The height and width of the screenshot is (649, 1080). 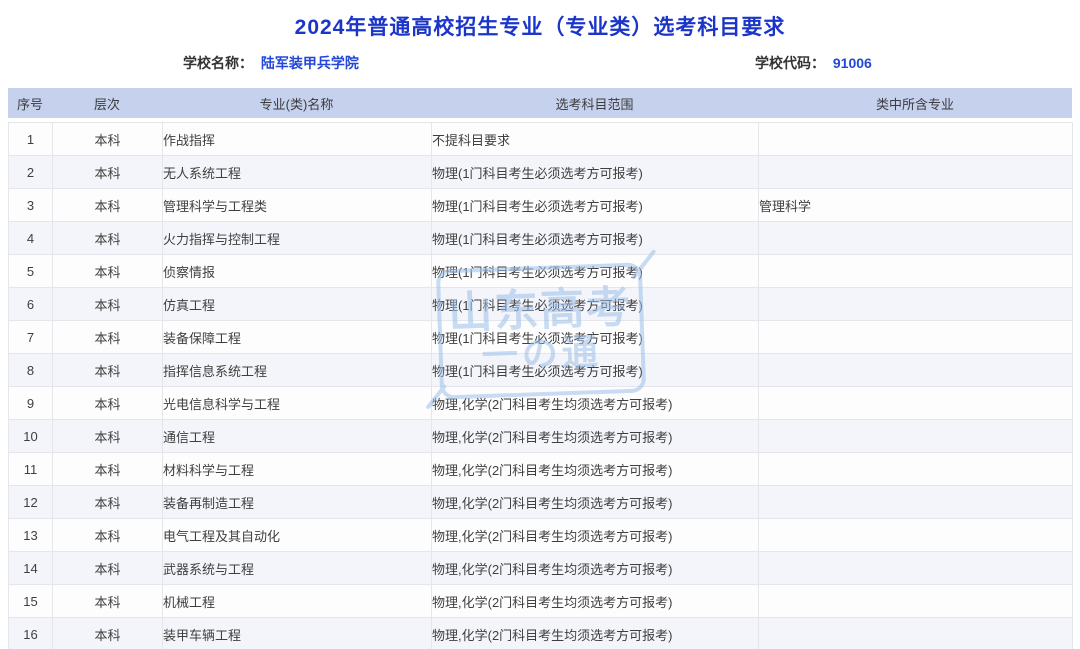 I want to click on header-cell: 选考科目范围, so click(x=594, y=104).